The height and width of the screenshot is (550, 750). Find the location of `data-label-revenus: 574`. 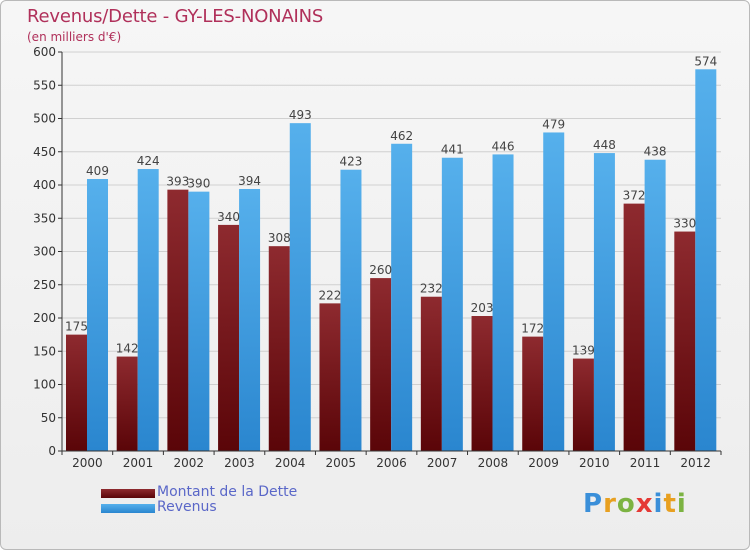

data-label-revenus: 574 is located at coordinates (705, 61).